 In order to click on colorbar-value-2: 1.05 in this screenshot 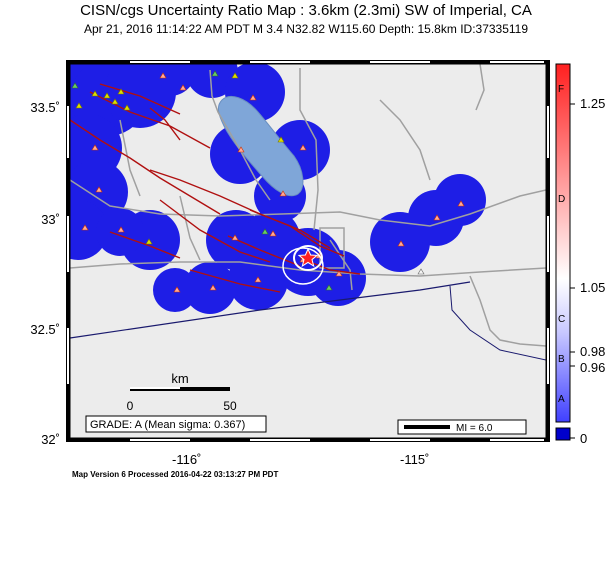, I will do `click(592, 287)`.